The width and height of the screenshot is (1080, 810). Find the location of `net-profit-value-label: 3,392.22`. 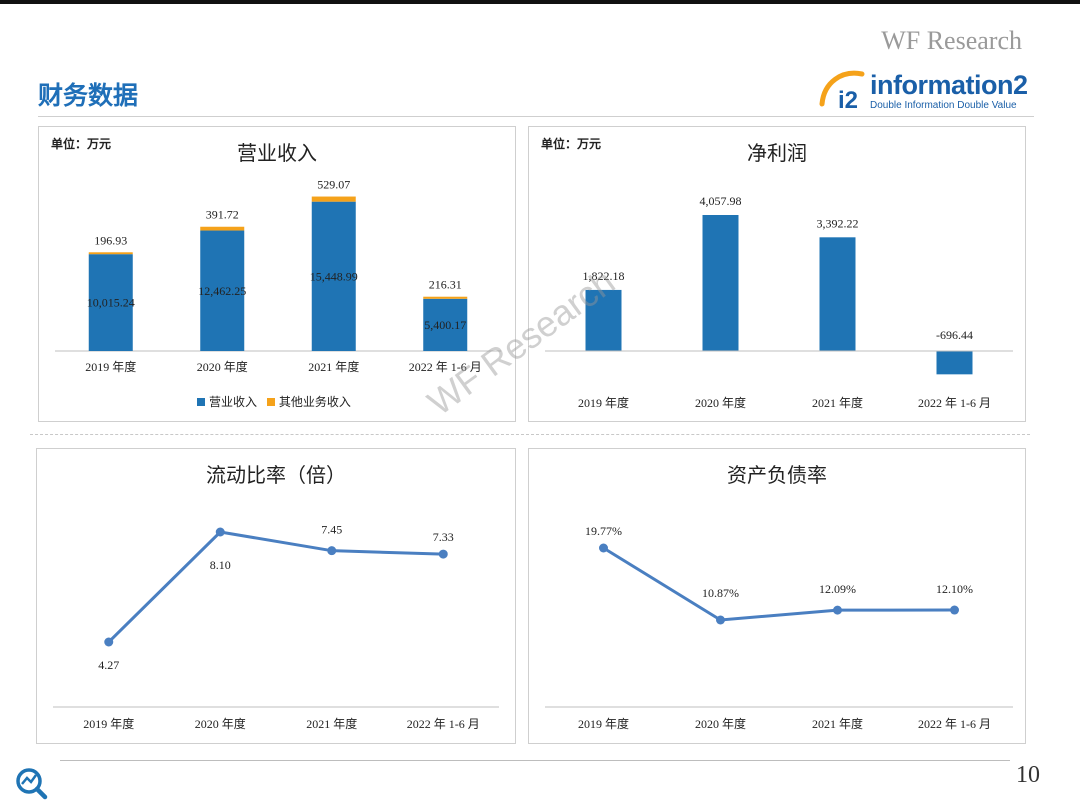

net-profit-value-label: 3,392.22 is located at coordinates (838, 223).